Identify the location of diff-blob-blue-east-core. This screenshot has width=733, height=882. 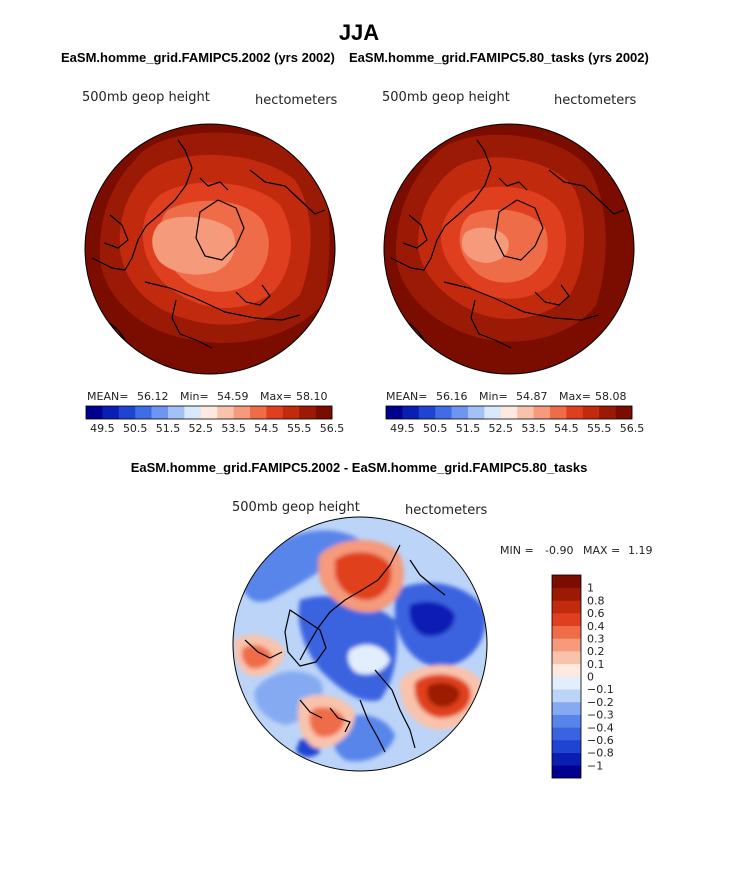
(432, 619).